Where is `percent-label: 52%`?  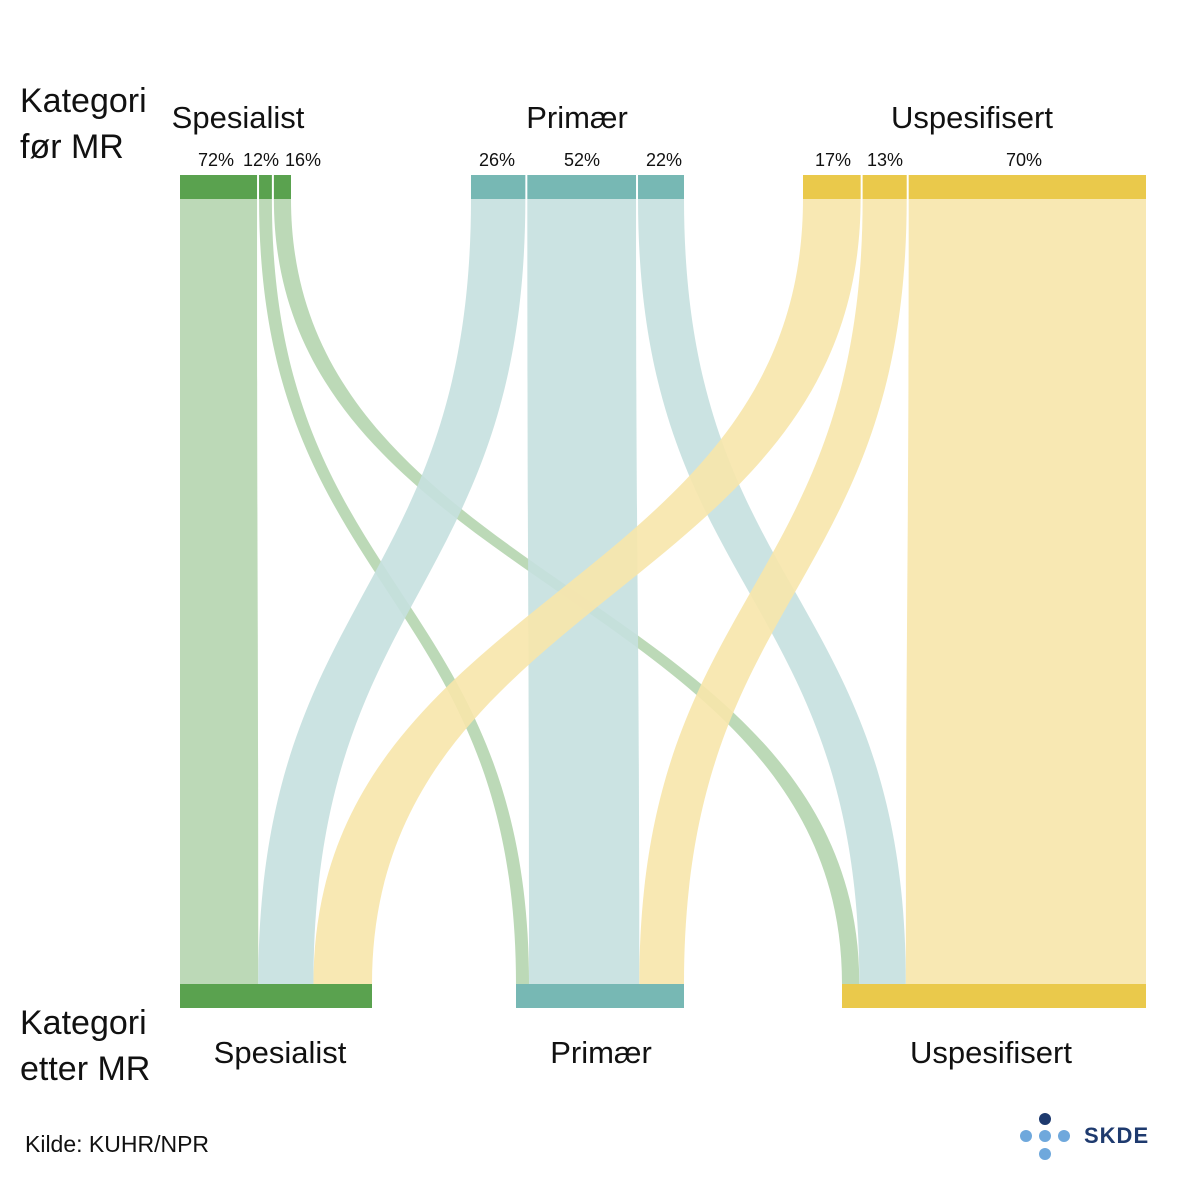 percent-label: 52% is located at coordinates (582, 160).